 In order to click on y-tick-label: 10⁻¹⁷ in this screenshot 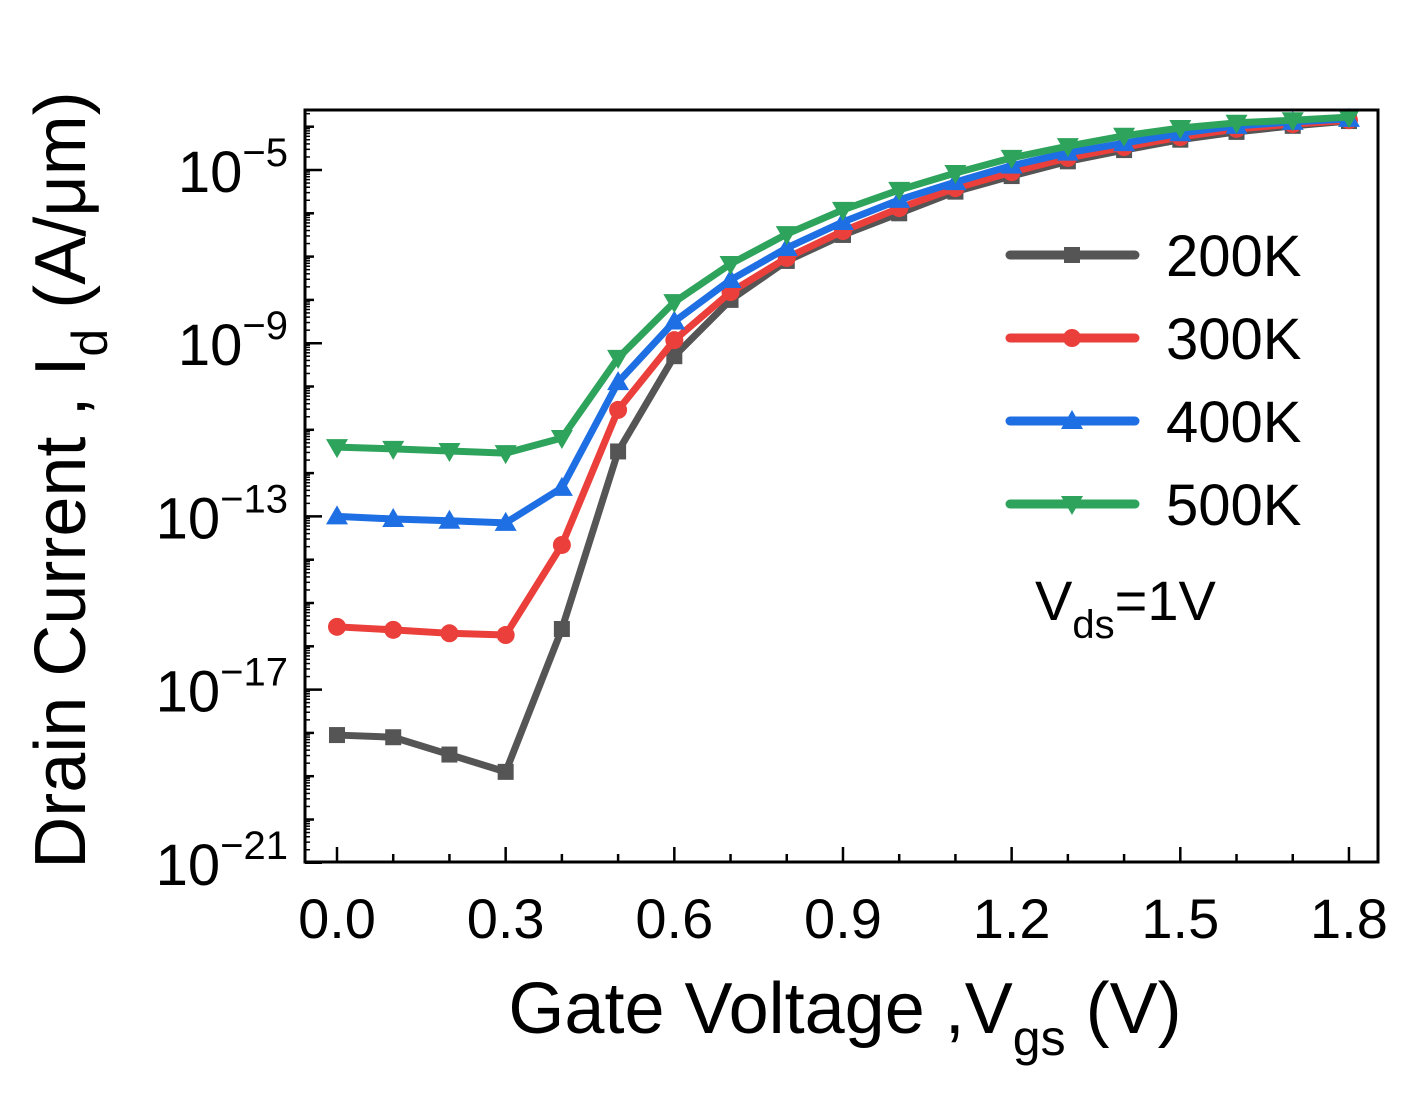, I will do `click(222, 688)`.